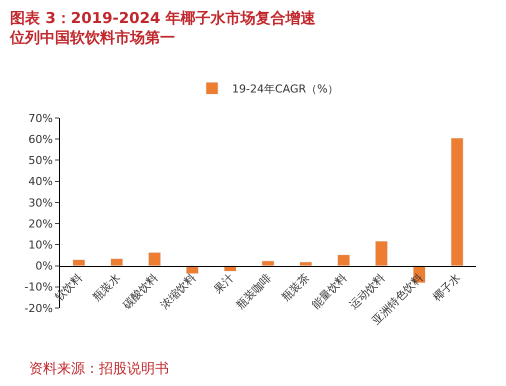  Describe the element at coordinates (254, 291) in the screenshot. I see `x-tick-label: 瓶装咖啡` at that location.